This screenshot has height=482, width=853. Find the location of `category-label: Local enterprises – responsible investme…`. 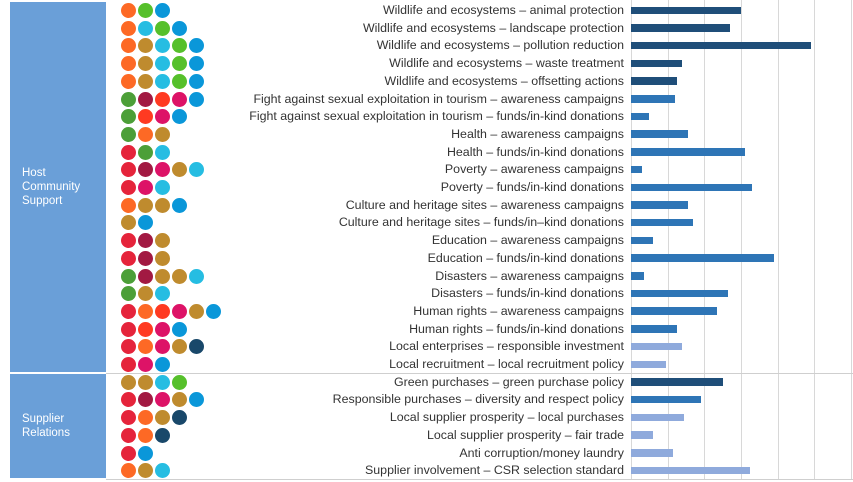

category-label: Local enterprises – responsible investme… is located at coordinates (506, 346).